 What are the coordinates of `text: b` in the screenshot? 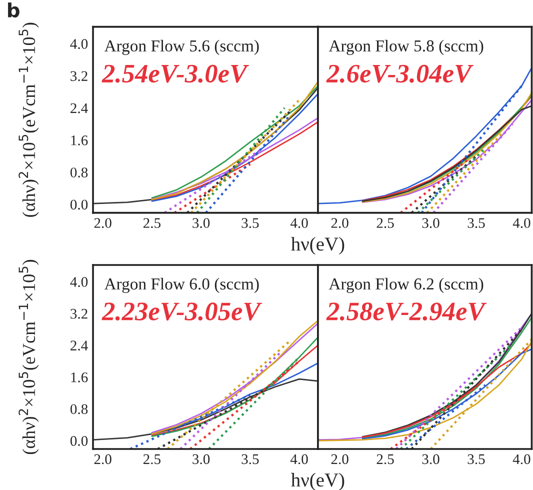 It's located at (14, 10).